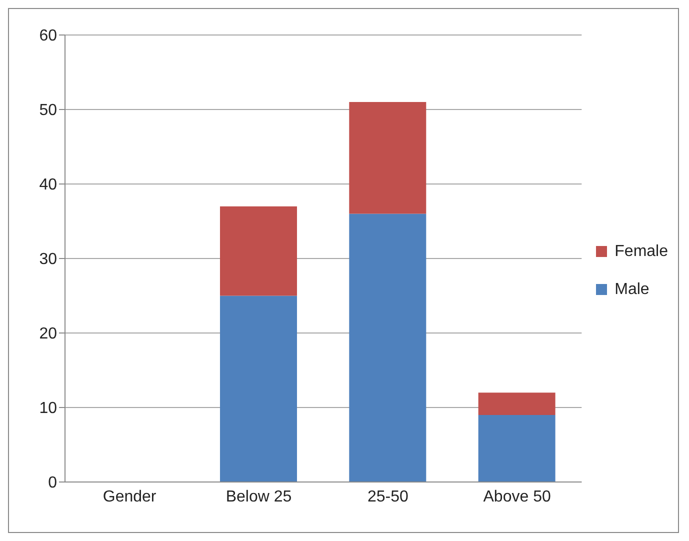 This screenshot has height=541, width=689. What do you see at coordinates (517, 497) in the screenshot?
I see `x-tick-label: Above 50` at bounding box center [517, 497].